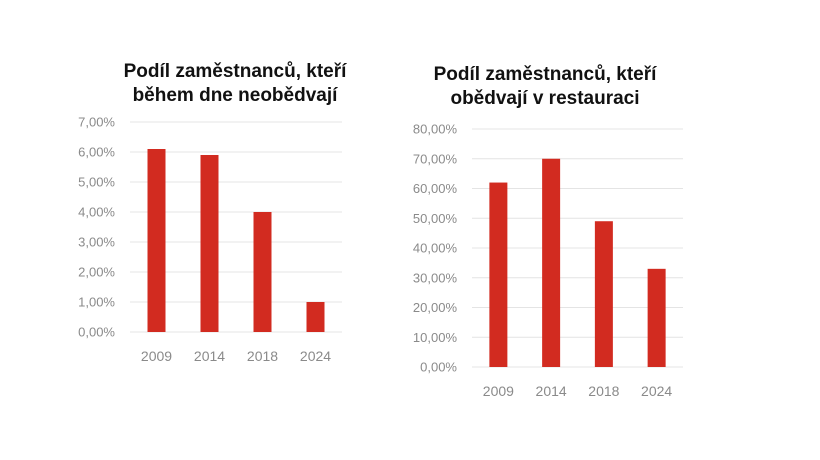  Describe the element at coordinates (435, 248) in the screenshot. I see `y-tick-label: 40,00%` at that location.